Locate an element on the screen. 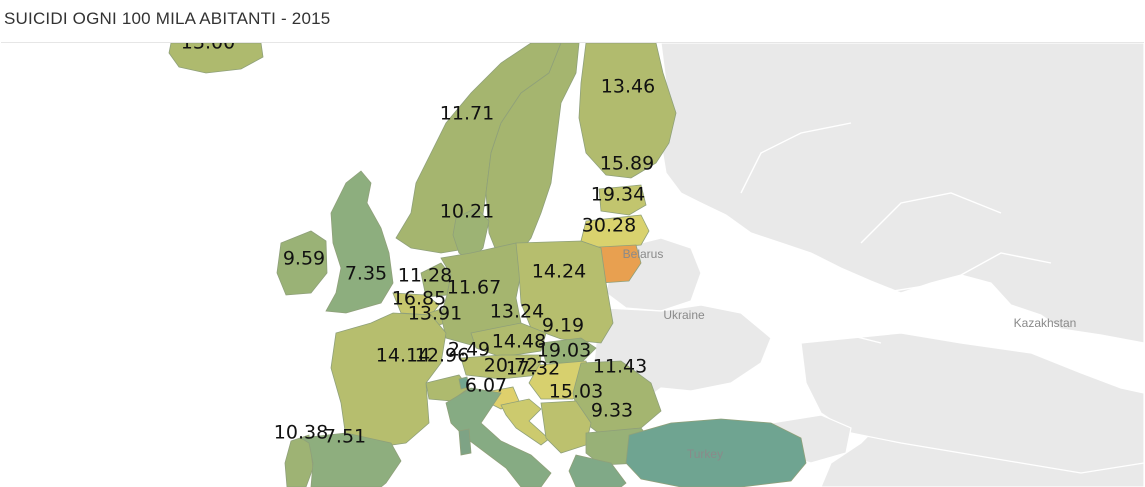  label-turkey: Turkey is located at coordinates (705, 454).